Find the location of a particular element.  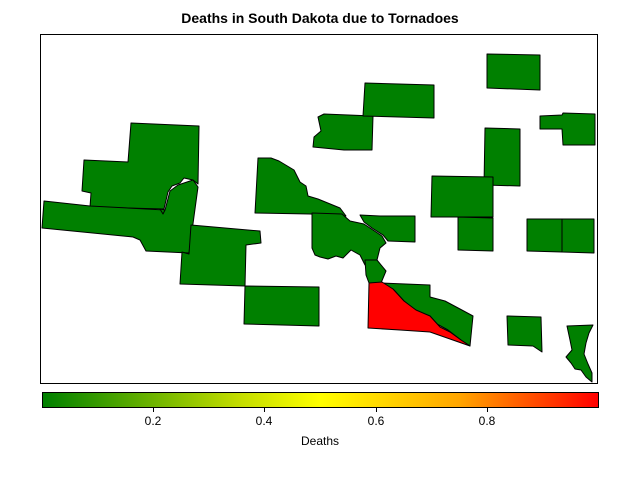

county-c13 is located at coordinates (567, 129).